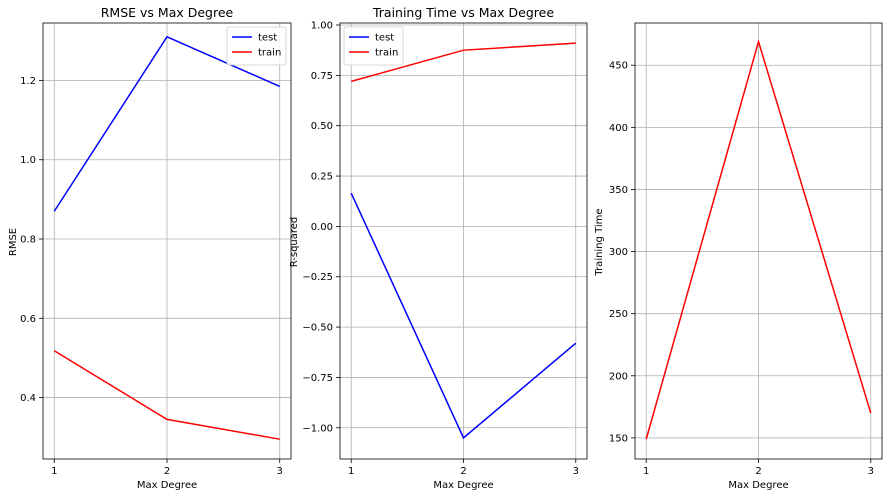  Describe the element at coordinates (322, 76) in the screenshot. I see `y-tick-label: 0.75` at that location.